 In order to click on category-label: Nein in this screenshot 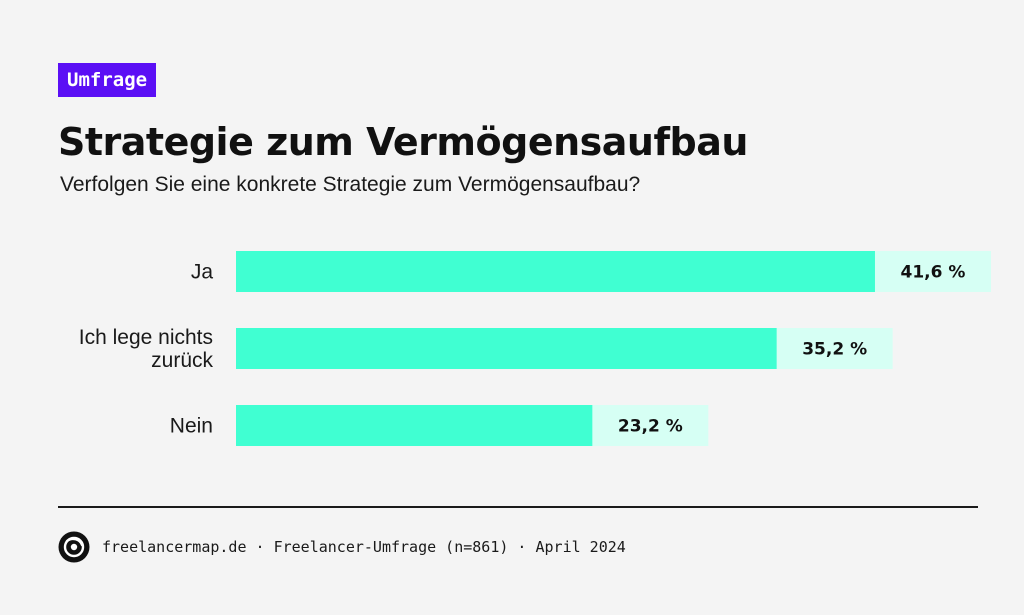, I will do `click(191, 426)`.